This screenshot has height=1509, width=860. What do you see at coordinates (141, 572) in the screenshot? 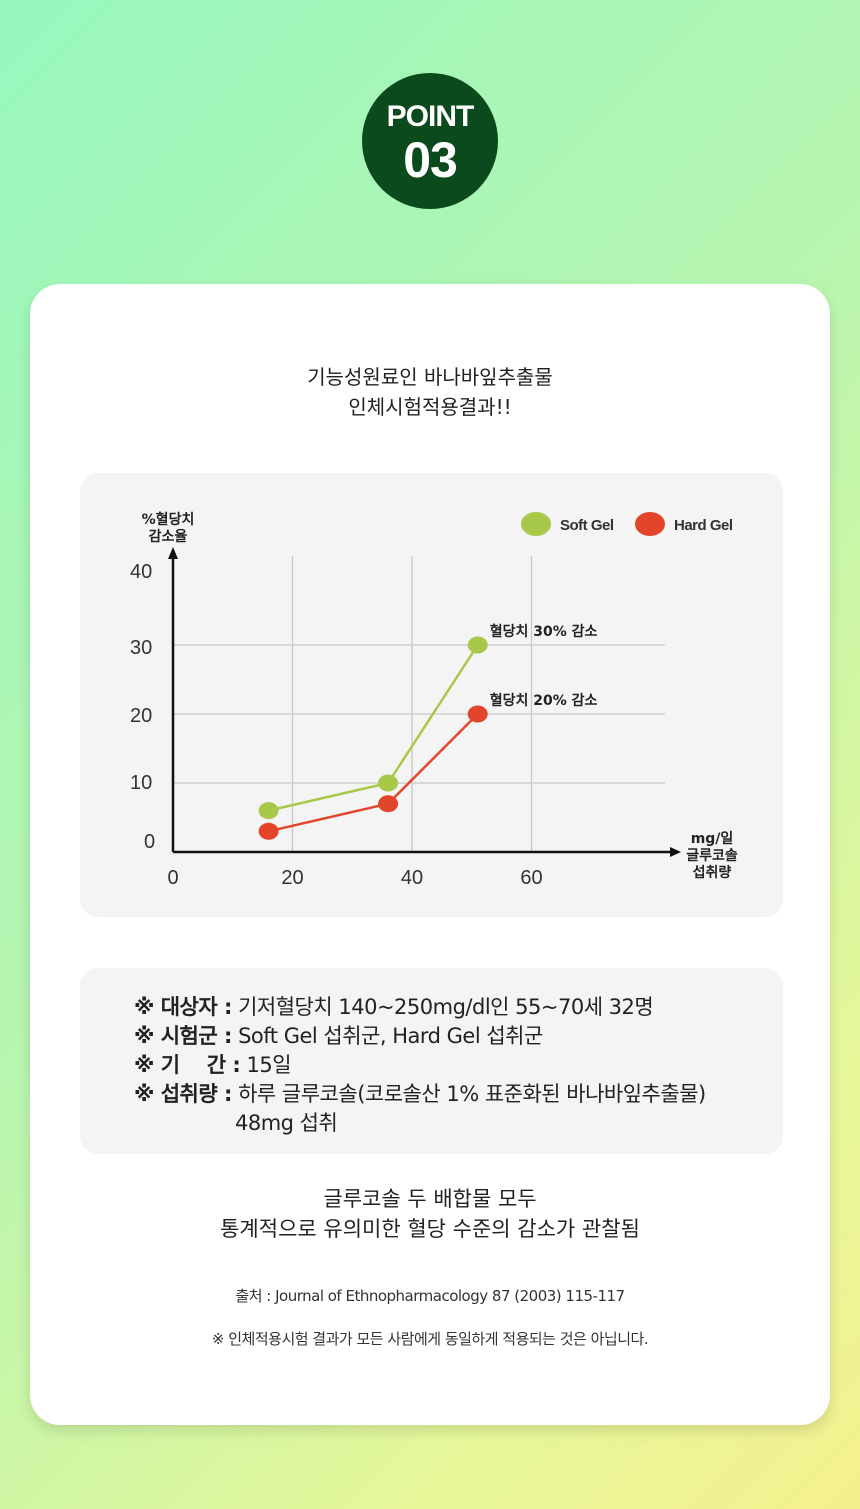
I see `y-tick-label: 40` at bounding box center [141, 572].